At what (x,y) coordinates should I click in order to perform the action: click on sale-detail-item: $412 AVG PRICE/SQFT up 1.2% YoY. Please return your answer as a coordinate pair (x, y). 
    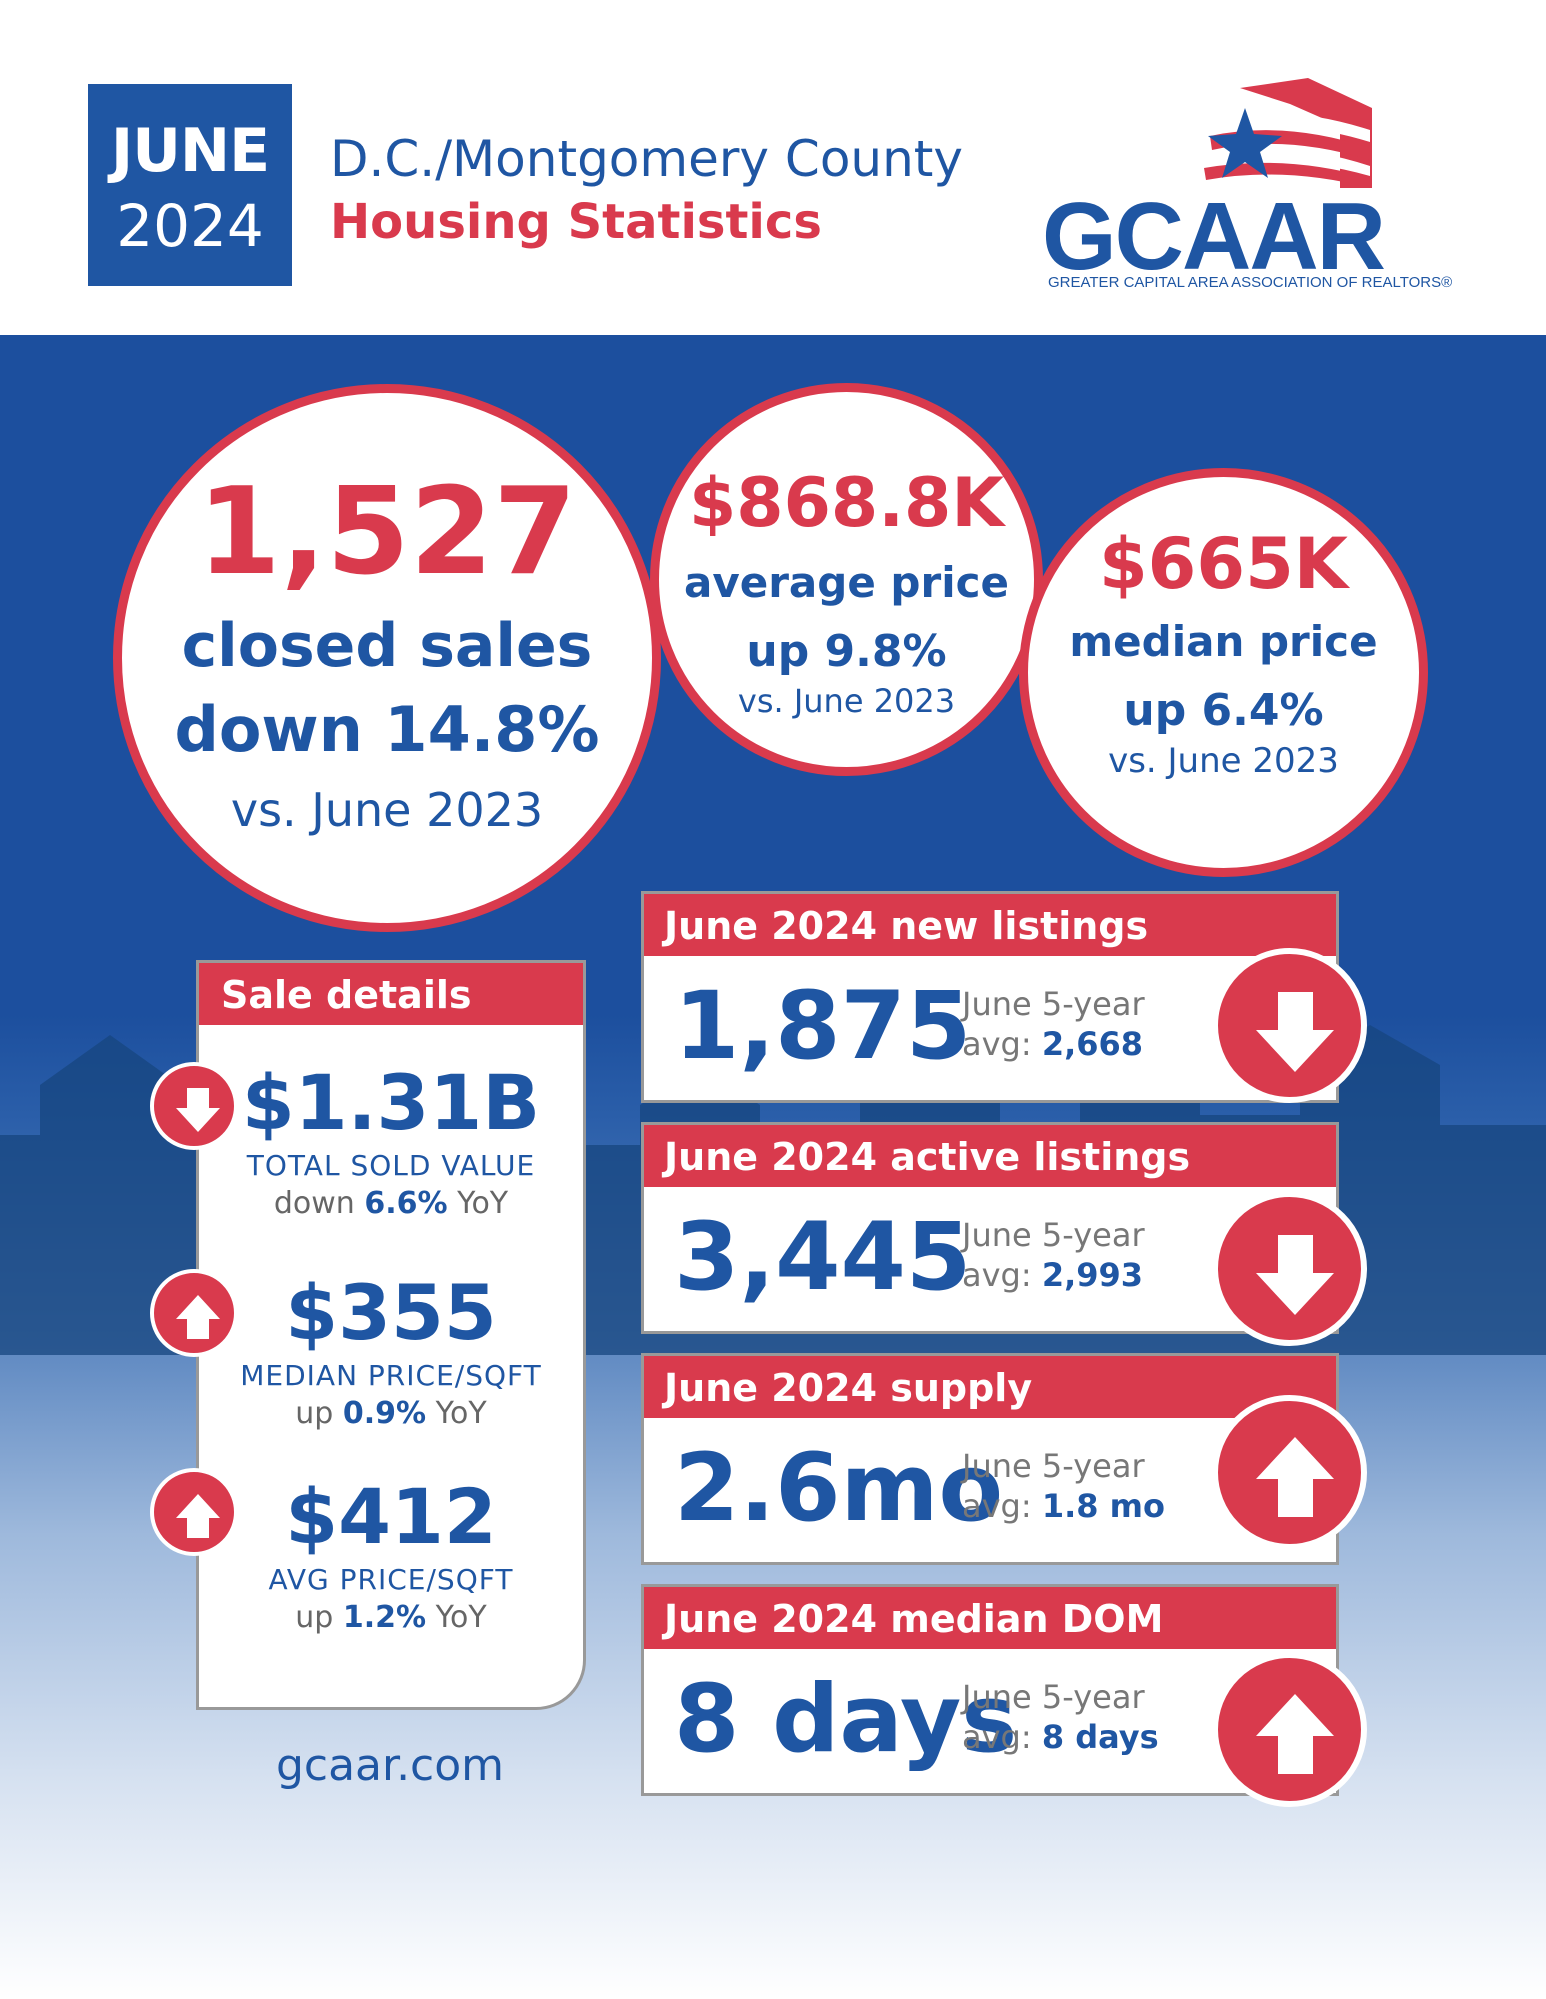
    Looking at the image, I should click on (391, 1554).